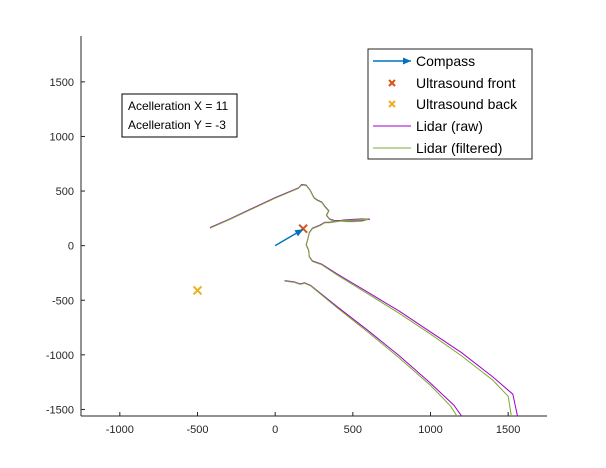 This screenshot has width=606, height=468. I want to click on legend-label: Lidar (raw), so click(449, 126).